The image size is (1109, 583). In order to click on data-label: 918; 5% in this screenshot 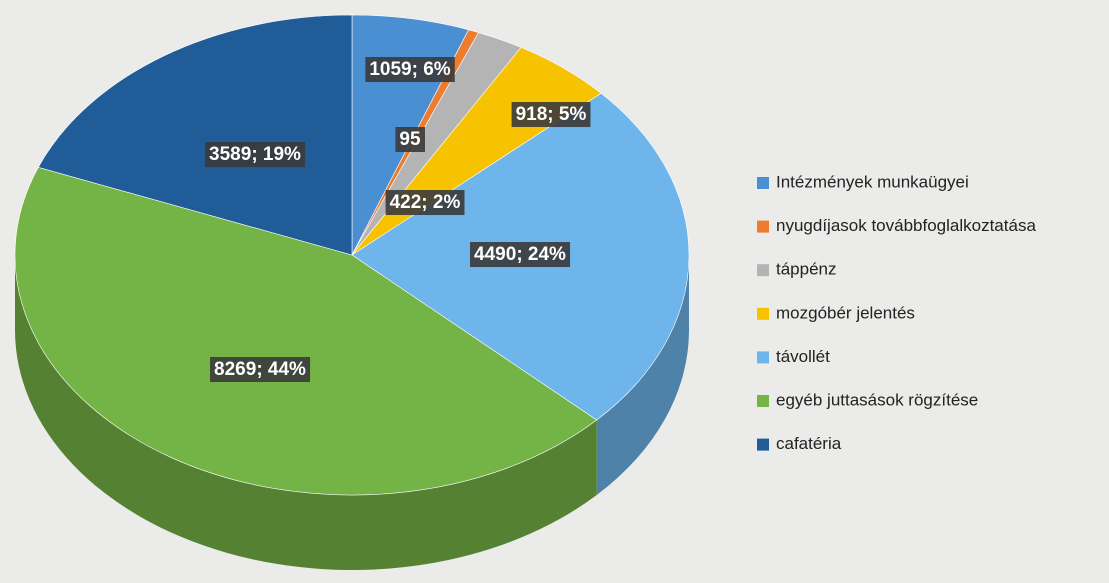, I will do `click(551, 115)`.